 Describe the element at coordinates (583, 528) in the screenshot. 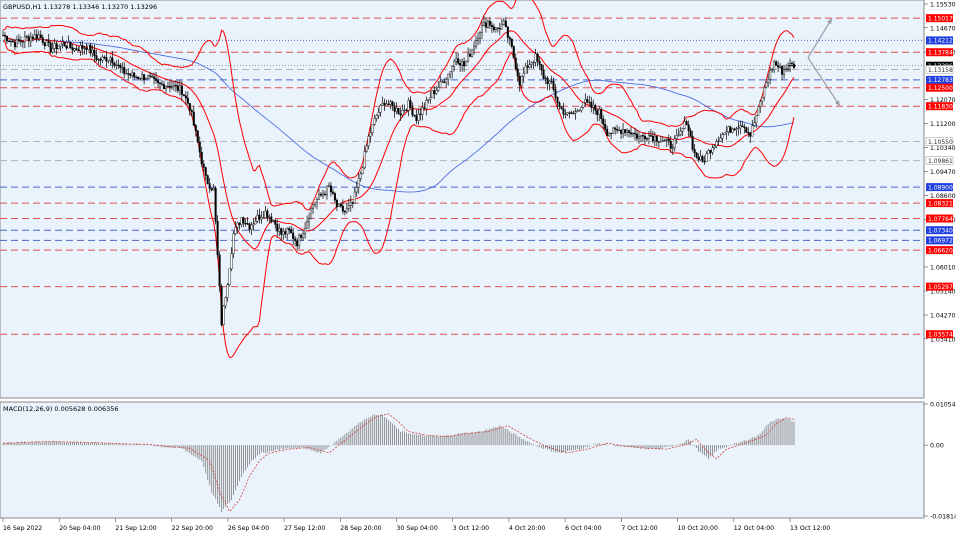

I see `time-tick-label: 6 Oct 04:00` at that location.